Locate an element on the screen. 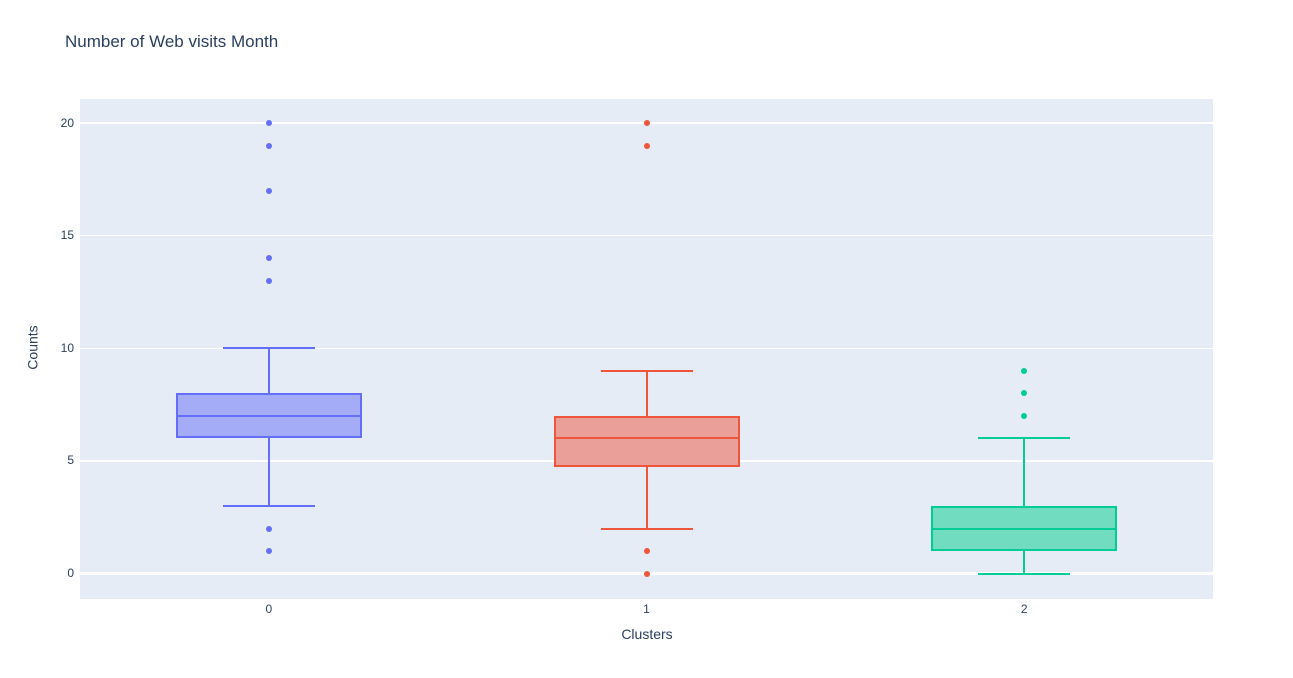  y-tick-label-5: 5 is located at coordinates (70, 460).